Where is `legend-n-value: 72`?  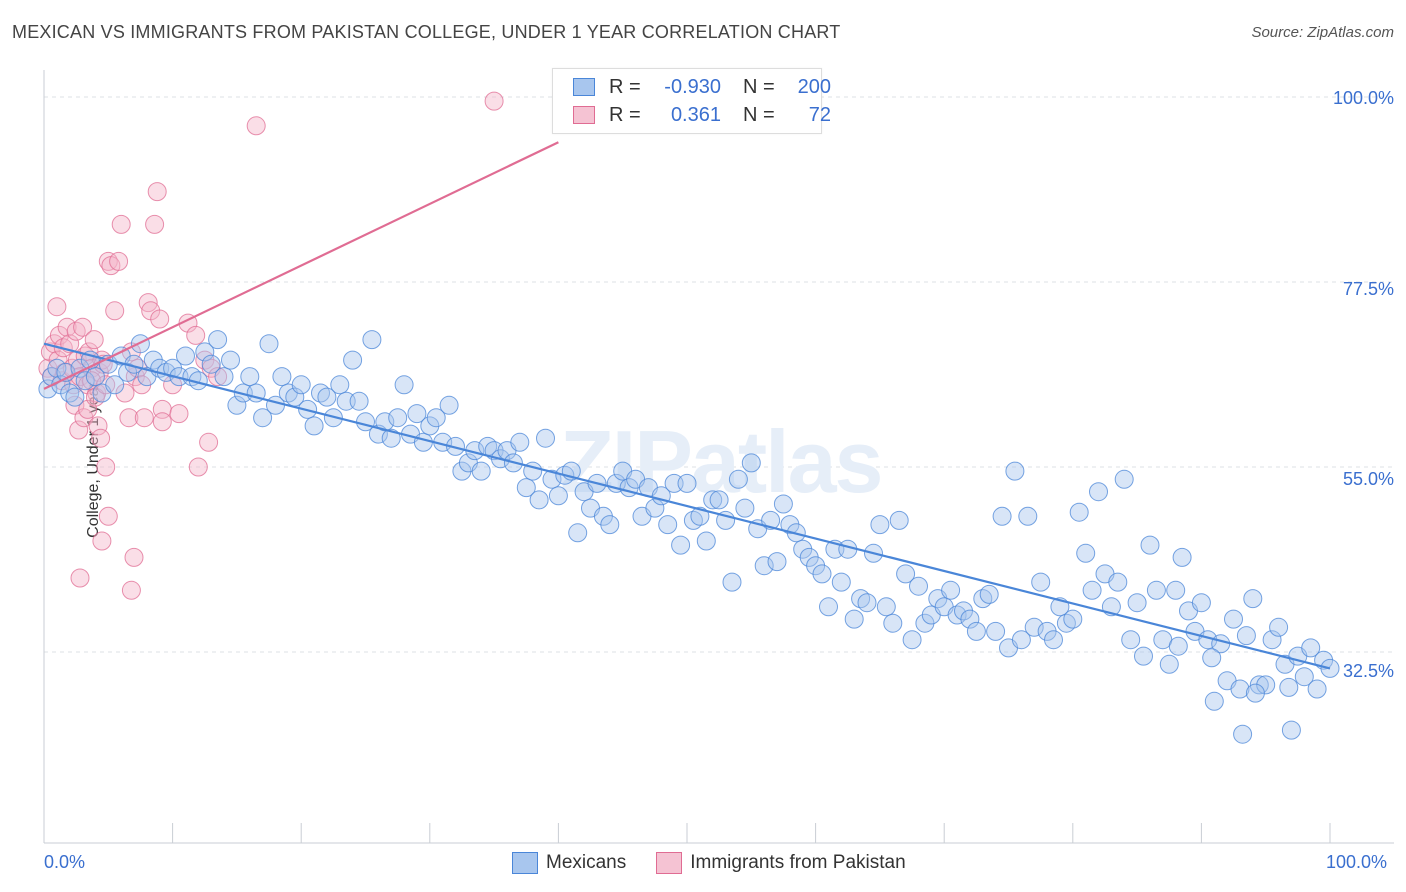 legend-n-value: 72 is located at coordinates (819, 114).